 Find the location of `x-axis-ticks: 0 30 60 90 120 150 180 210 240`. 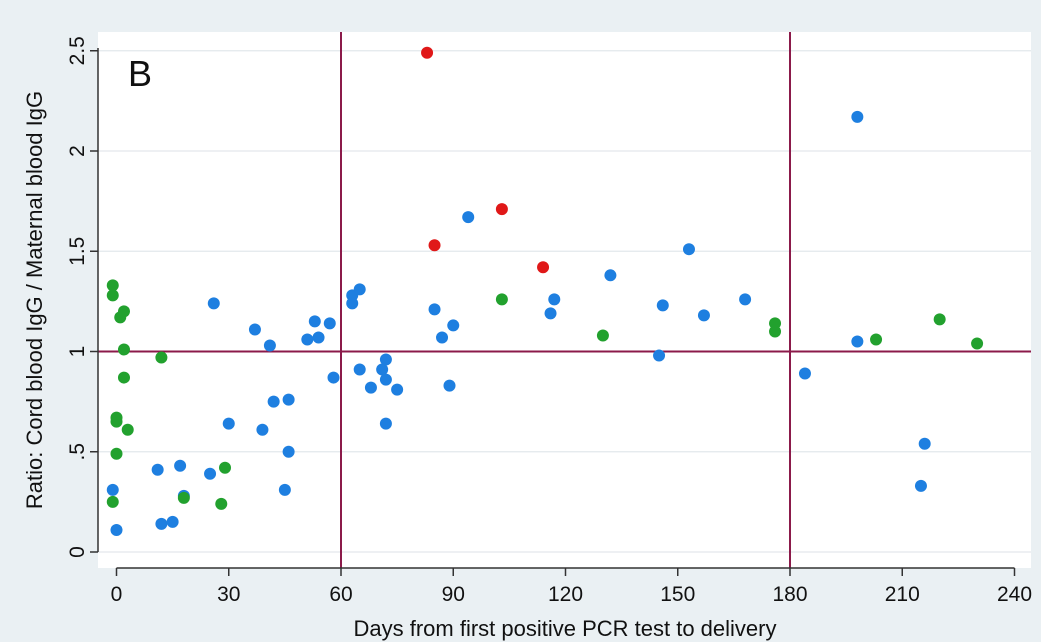

x-axis-ticks: 0 30 60 90 120 150 180 210 240 is located at coordinates (571, 587).